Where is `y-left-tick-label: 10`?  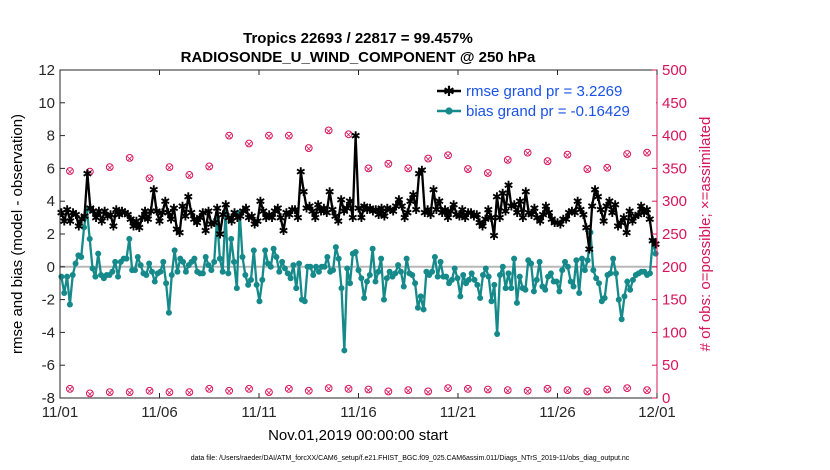
y-left-tick-label: 10 is located at coordinates (46, 103).